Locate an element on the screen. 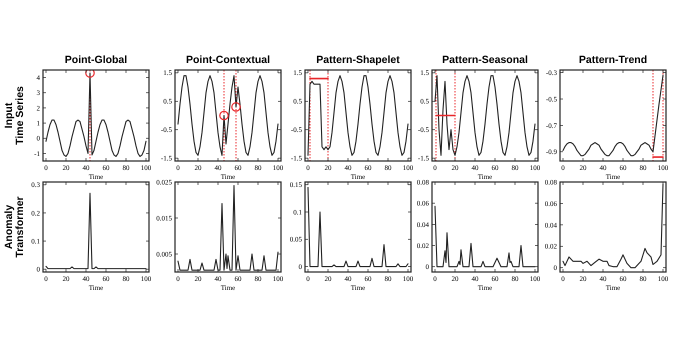 Image resolution: width=686 pixels, height=343 pixels. chart-title: Point-Contextual is located at coordinates (228, 60).